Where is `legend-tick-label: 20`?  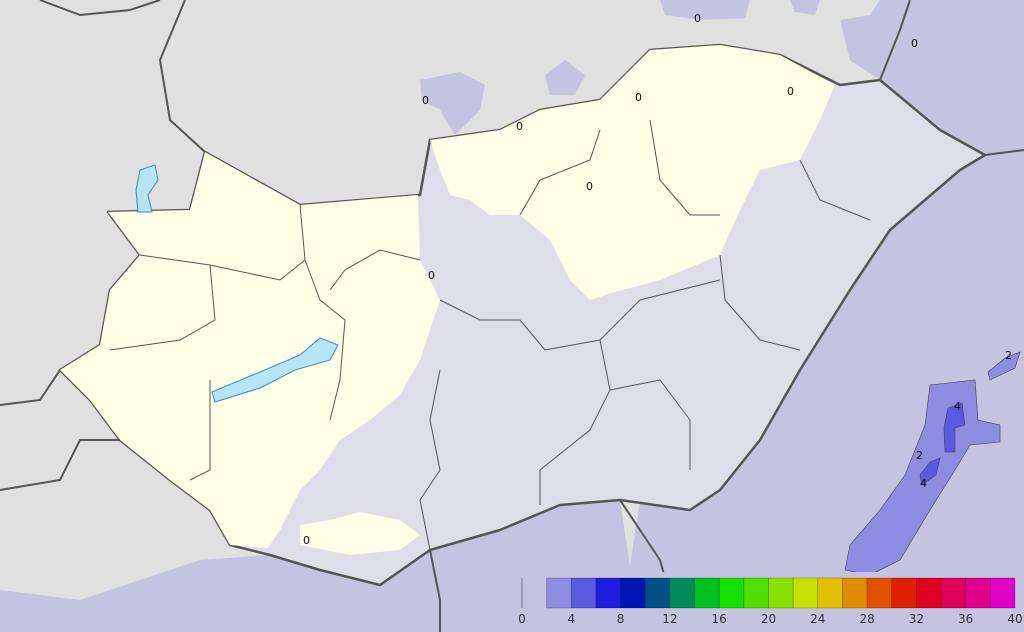 legend-tick-label: 20 is located at coordinates (768, 619).